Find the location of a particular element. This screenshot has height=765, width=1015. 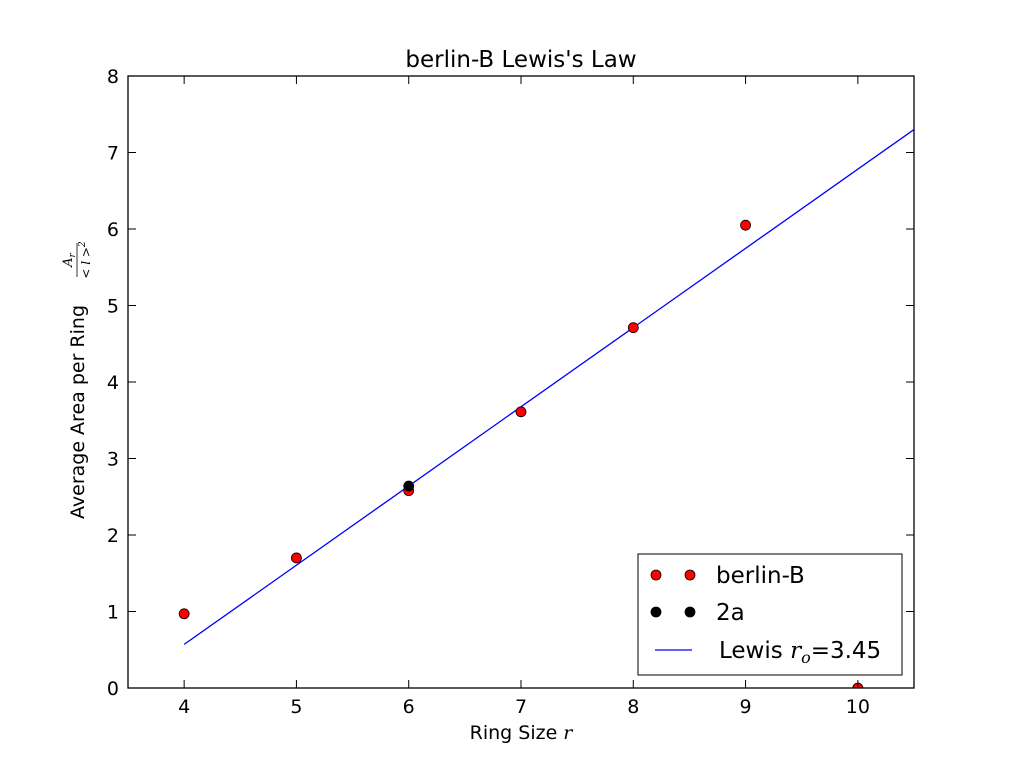

legend-box is located at coordinates (770, 614).